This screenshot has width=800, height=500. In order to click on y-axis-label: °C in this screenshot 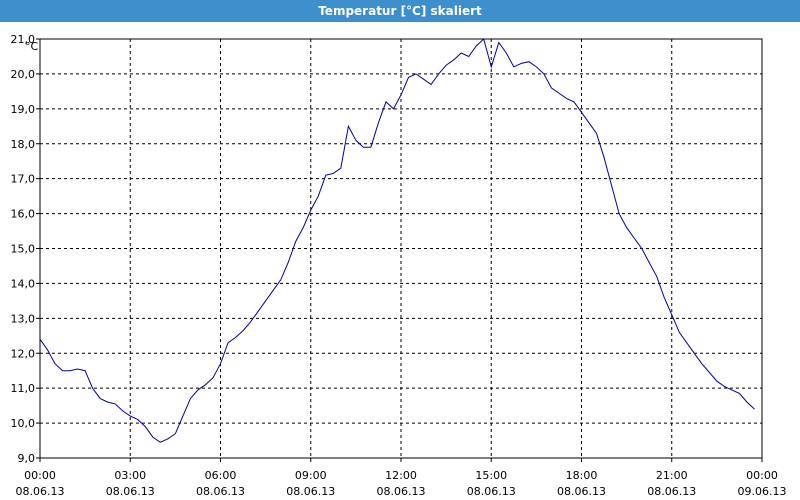, I will do `click(32, 46)`.